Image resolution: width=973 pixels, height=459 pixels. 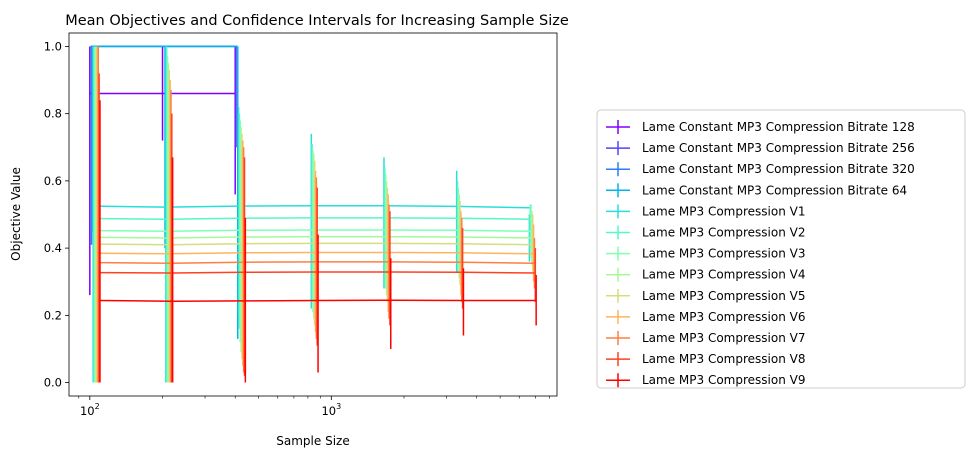 What do you see at coordinates (53, 383) in the screenshot?
I see `y-tick-label: 0.0` at bounding box center [53, 383].